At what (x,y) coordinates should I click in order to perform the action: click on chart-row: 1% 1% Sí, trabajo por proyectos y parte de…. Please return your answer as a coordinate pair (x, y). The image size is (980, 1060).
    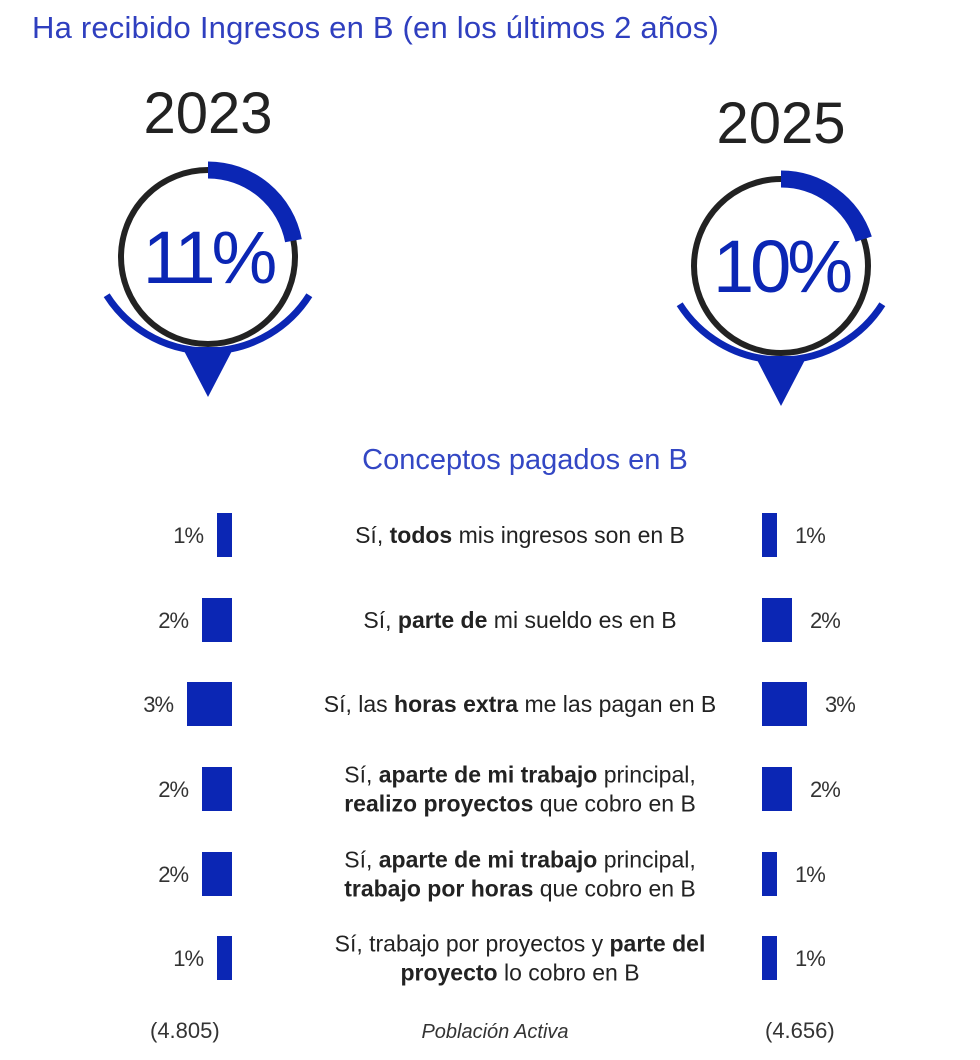
    Looking at the image, I should click on (499, 958).